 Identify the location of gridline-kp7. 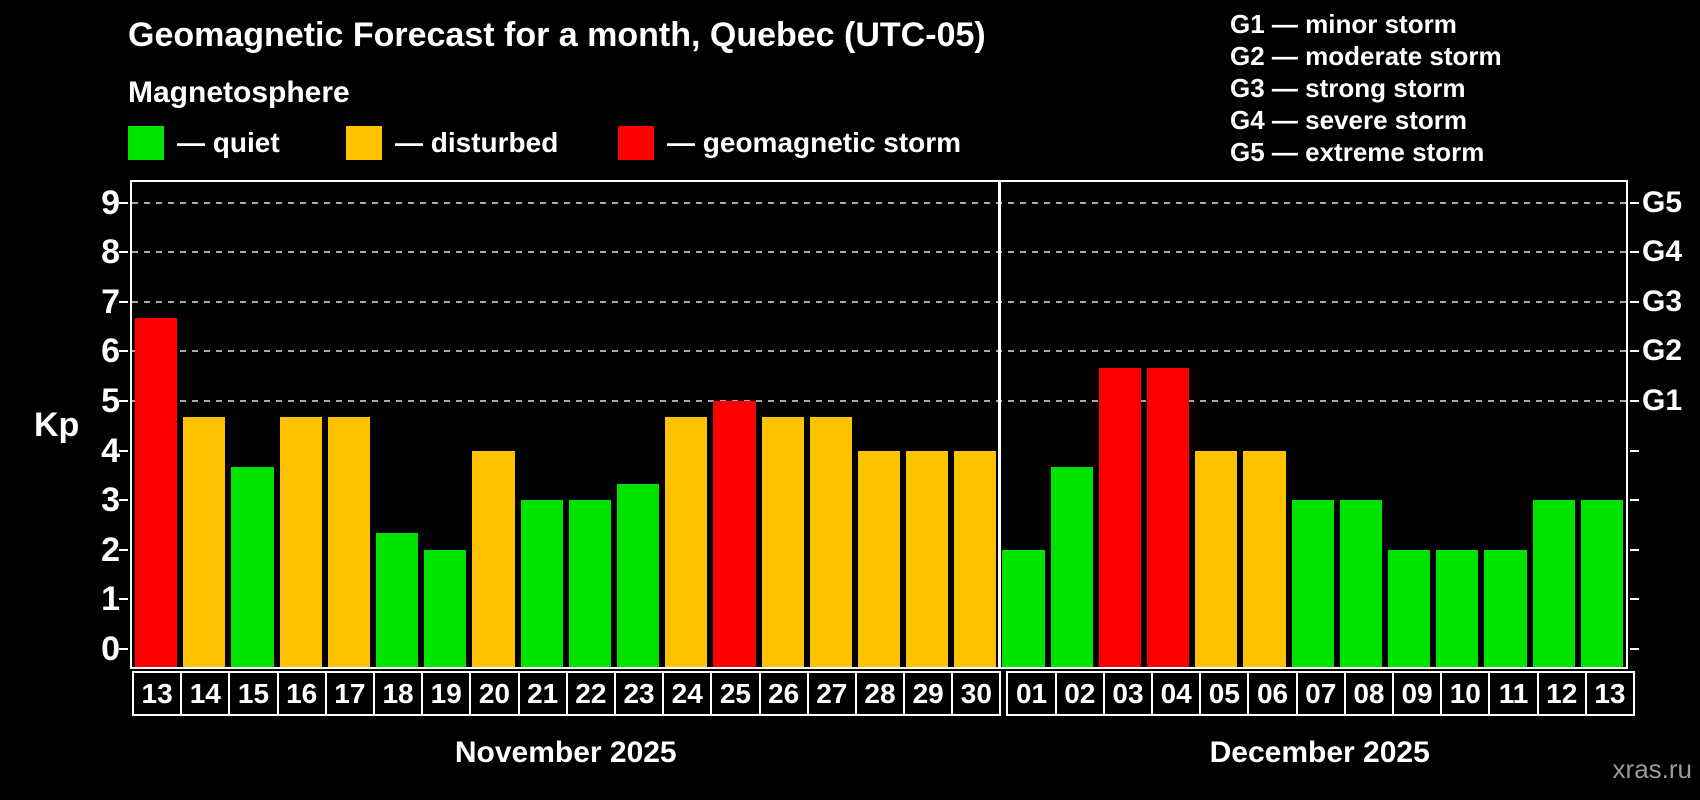
(879, 301).